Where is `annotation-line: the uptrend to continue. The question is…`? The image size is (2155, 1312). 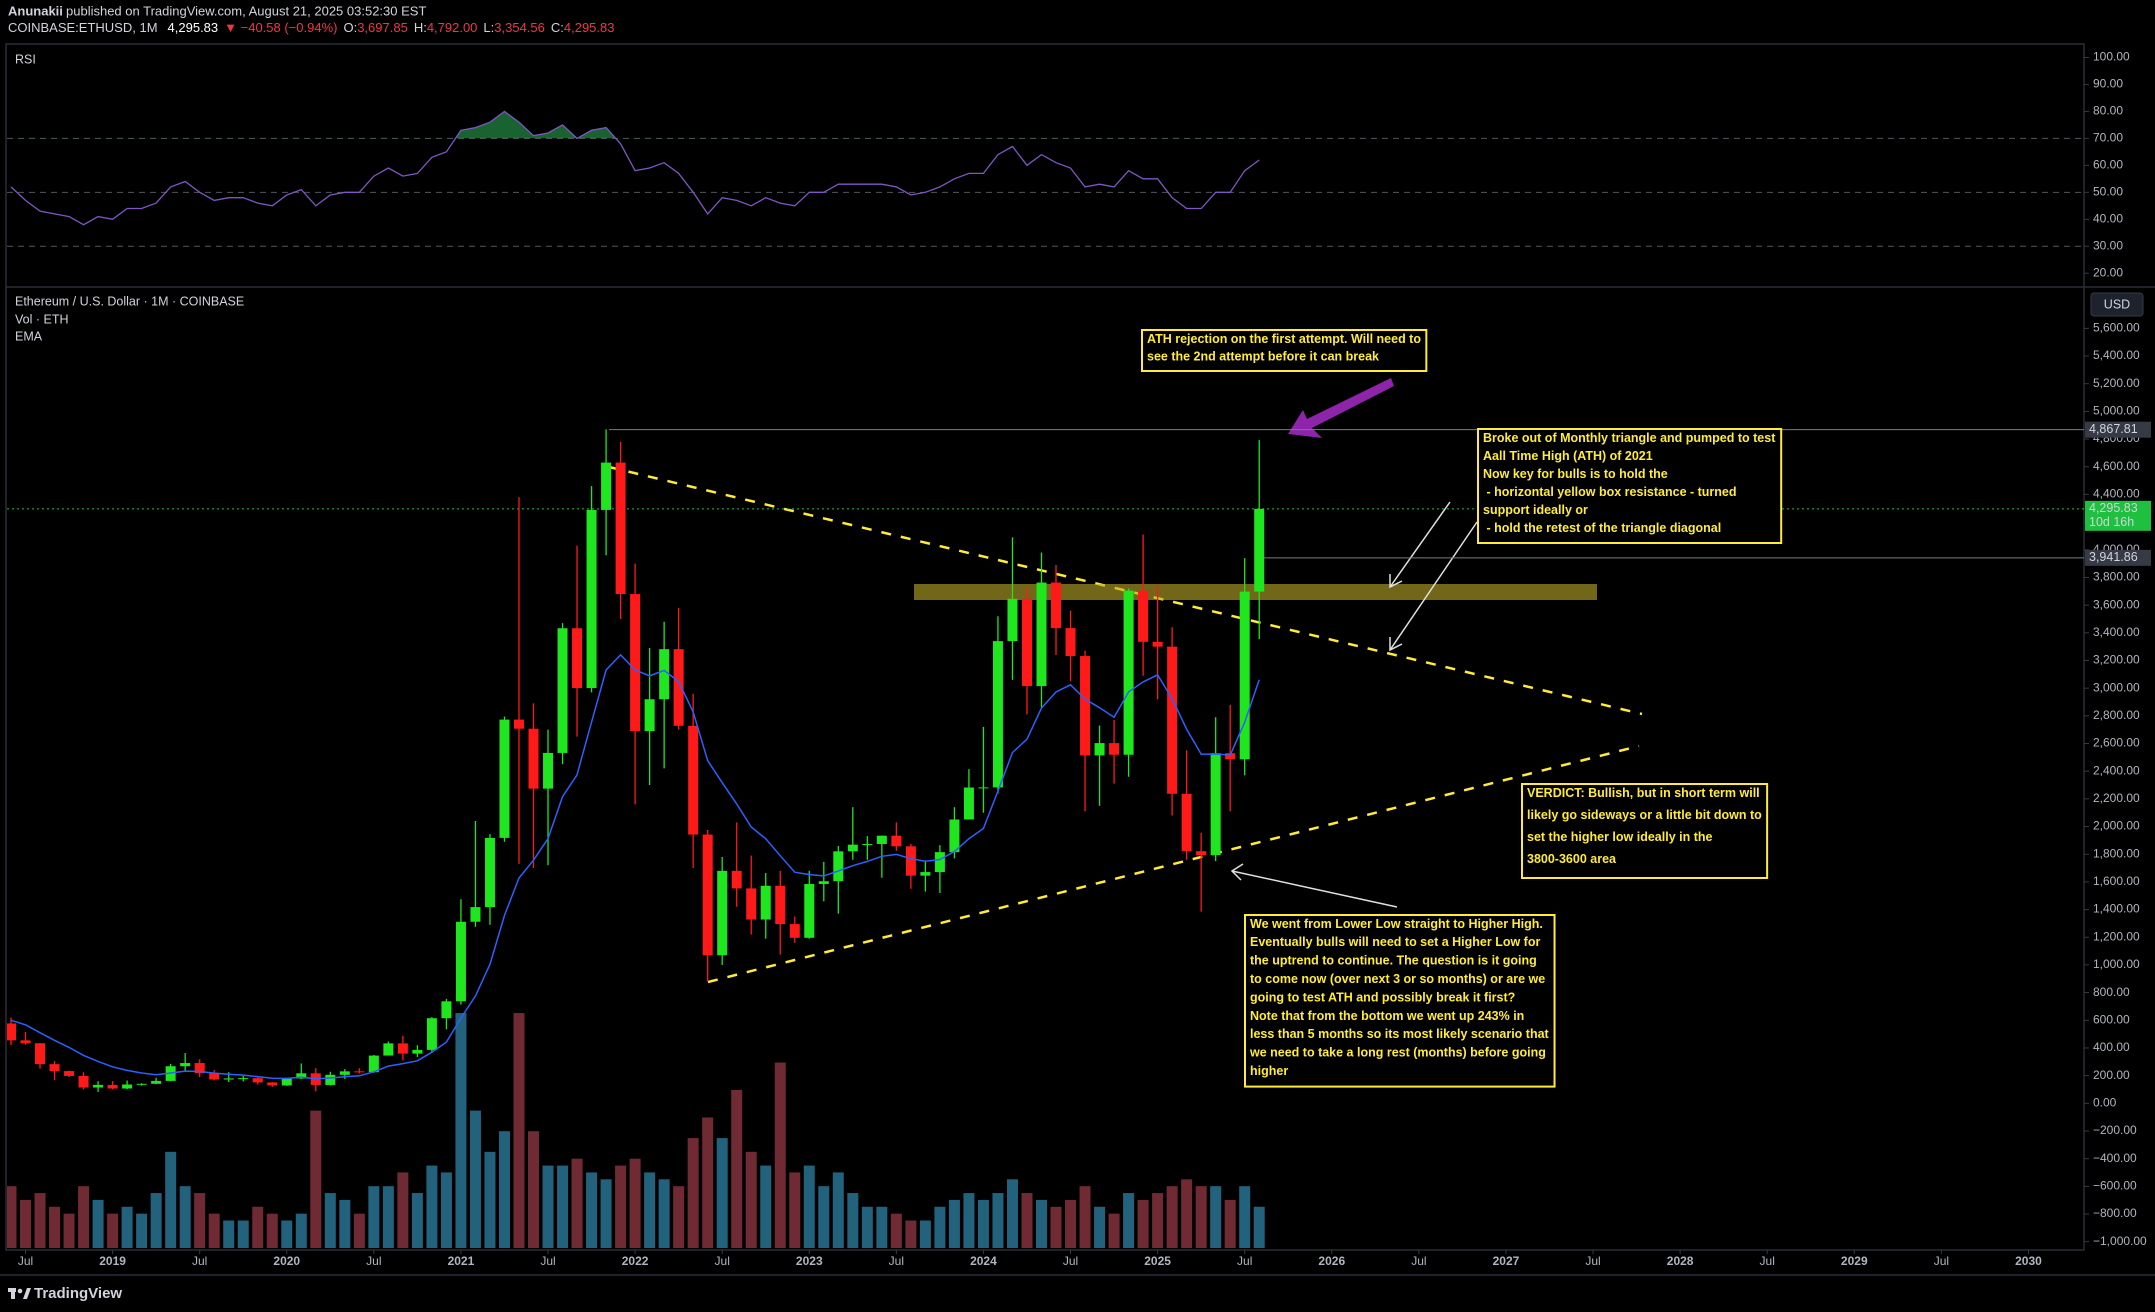
annotation-line: the uptrend to continue. The question is… is located at coordinates (1393, 961).